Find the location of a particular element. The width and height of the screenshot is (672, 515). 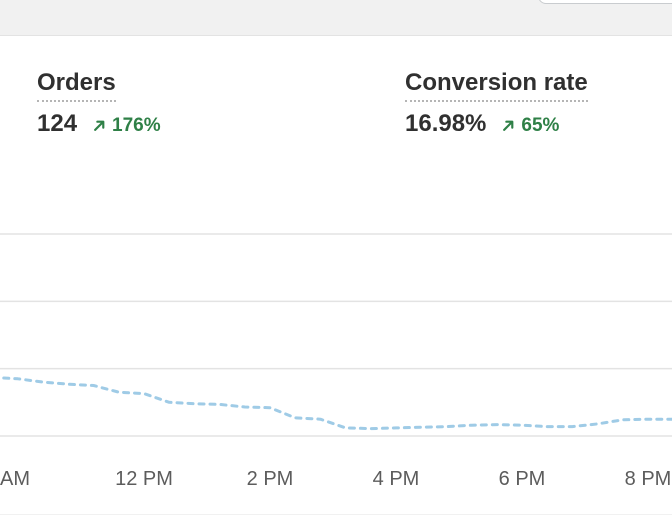

orders-label: Orders is located at coordinates (76, 86).